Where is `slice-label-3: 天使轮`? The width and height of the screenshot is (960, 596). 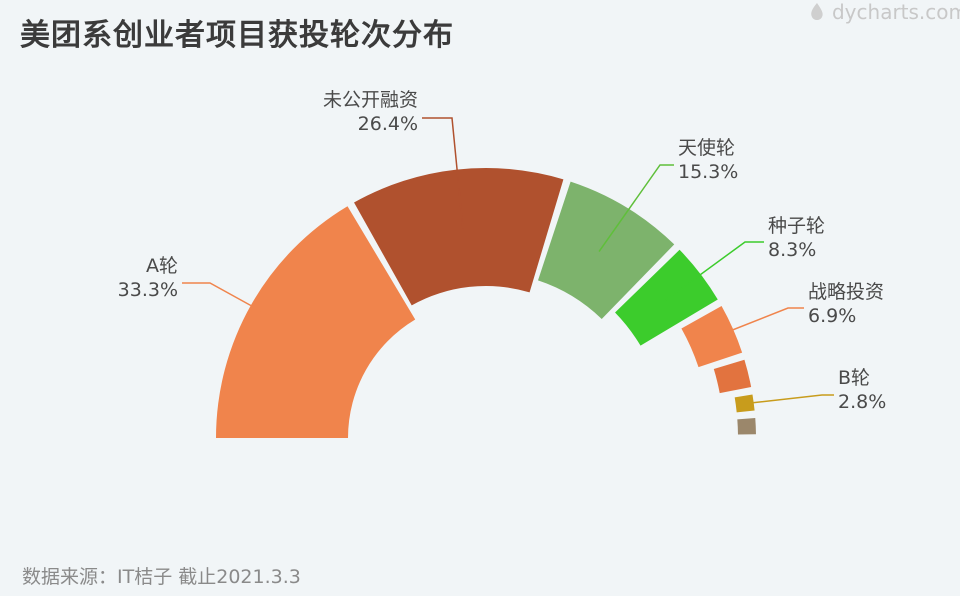
slice-label-3: 天使轮 is located at coordinates (706, 148).